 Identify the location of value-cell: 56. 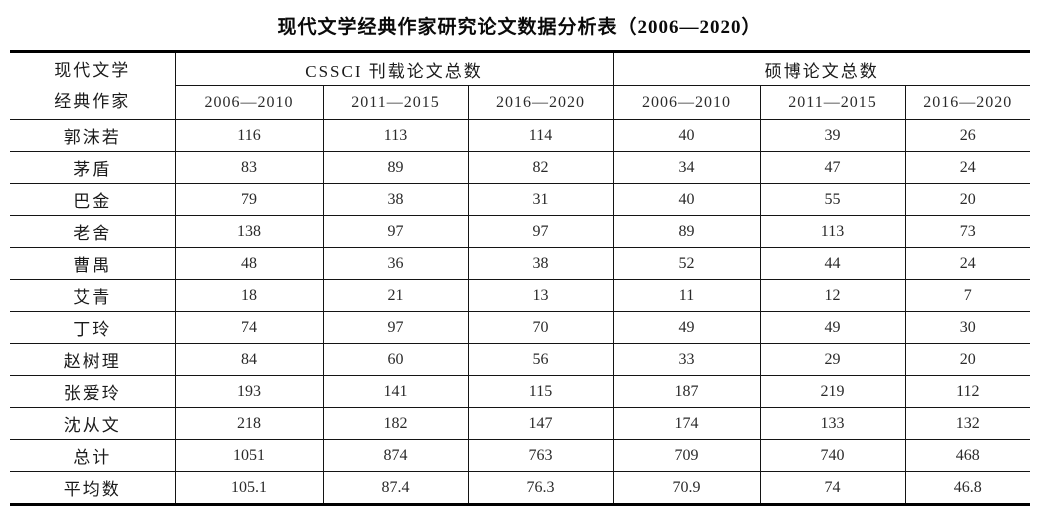
(540, 359).